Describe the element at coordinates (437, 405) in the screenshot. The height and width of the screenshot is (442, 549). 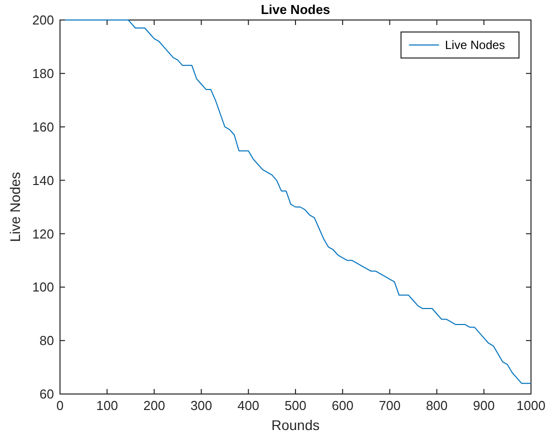
I see `x-tick-label: 800` at that location.